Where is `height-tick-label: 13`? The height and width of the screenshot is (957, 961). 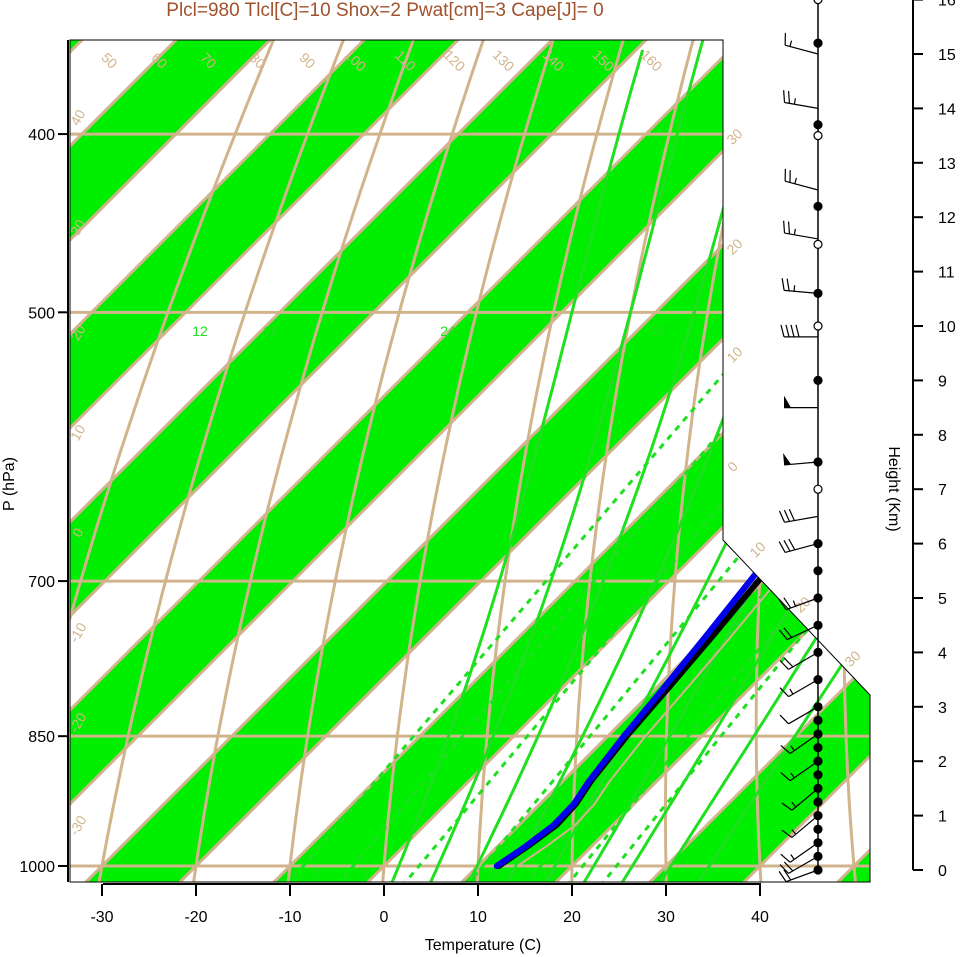
height-tick-label: 13 is located at coordinates (947, 164).